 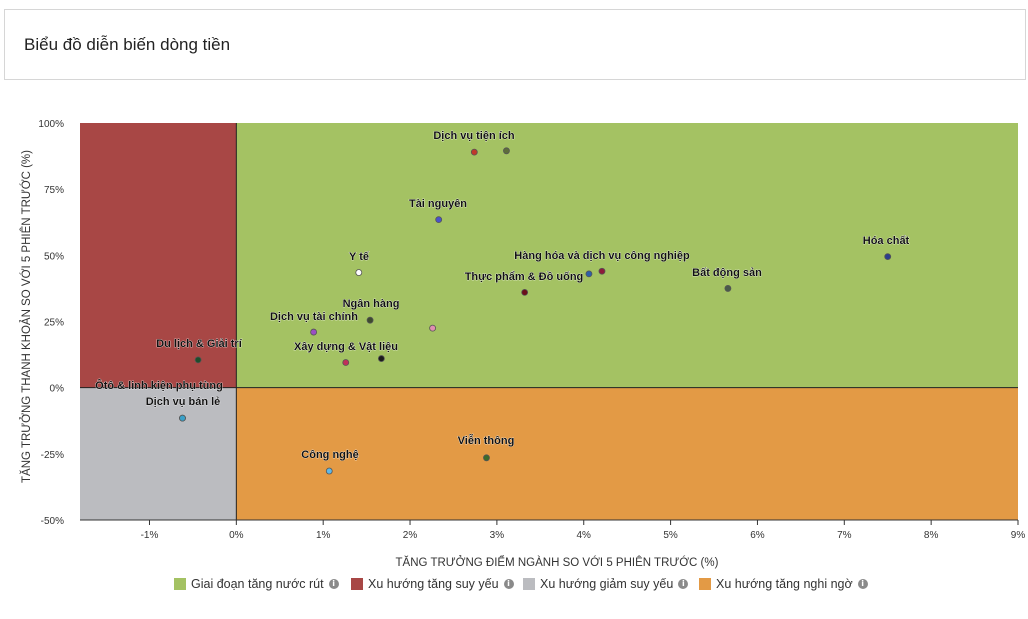 What do you see at coordinates (52, 455) in the screenshot?
I see `y-tick-label: -25%` at bounding box center [52, 455].